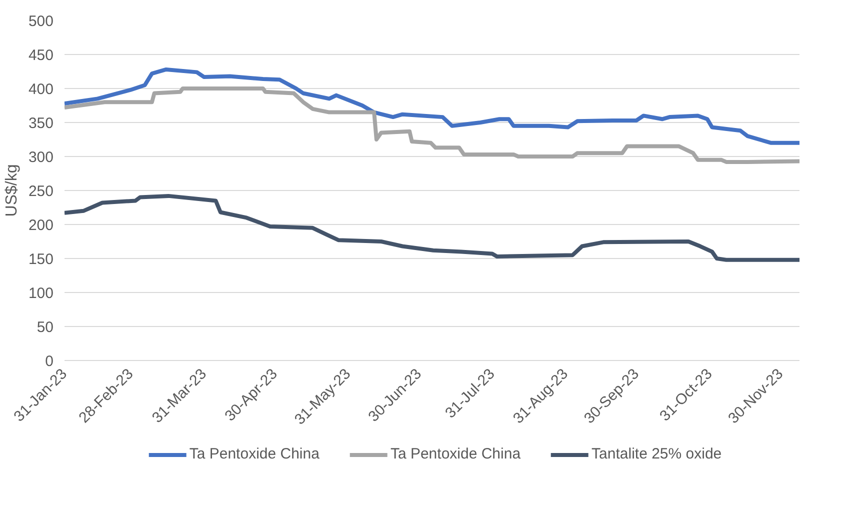  Describe the element at coordinates (41, 293) in the screenshot. I see `y-tick-label: 100` at that location.